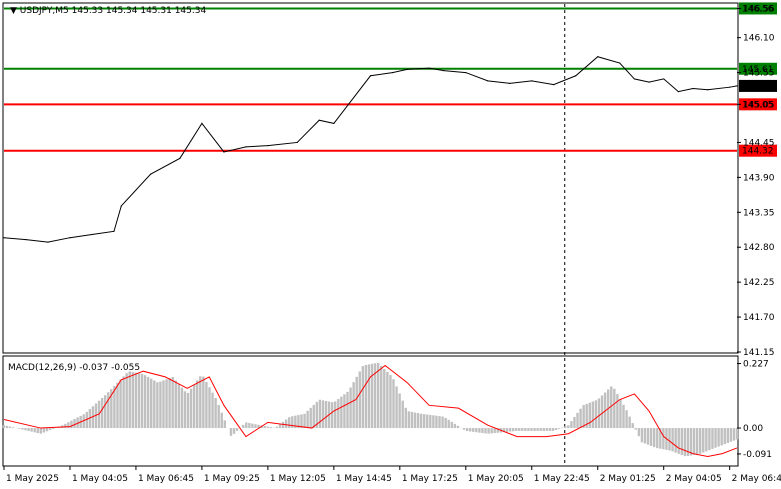 This screenshot has height=489, width=781. Describe the element at coordinates (430, 479) in the screenshot. I see `time-tick-label: 1 May 17:25` at that location.